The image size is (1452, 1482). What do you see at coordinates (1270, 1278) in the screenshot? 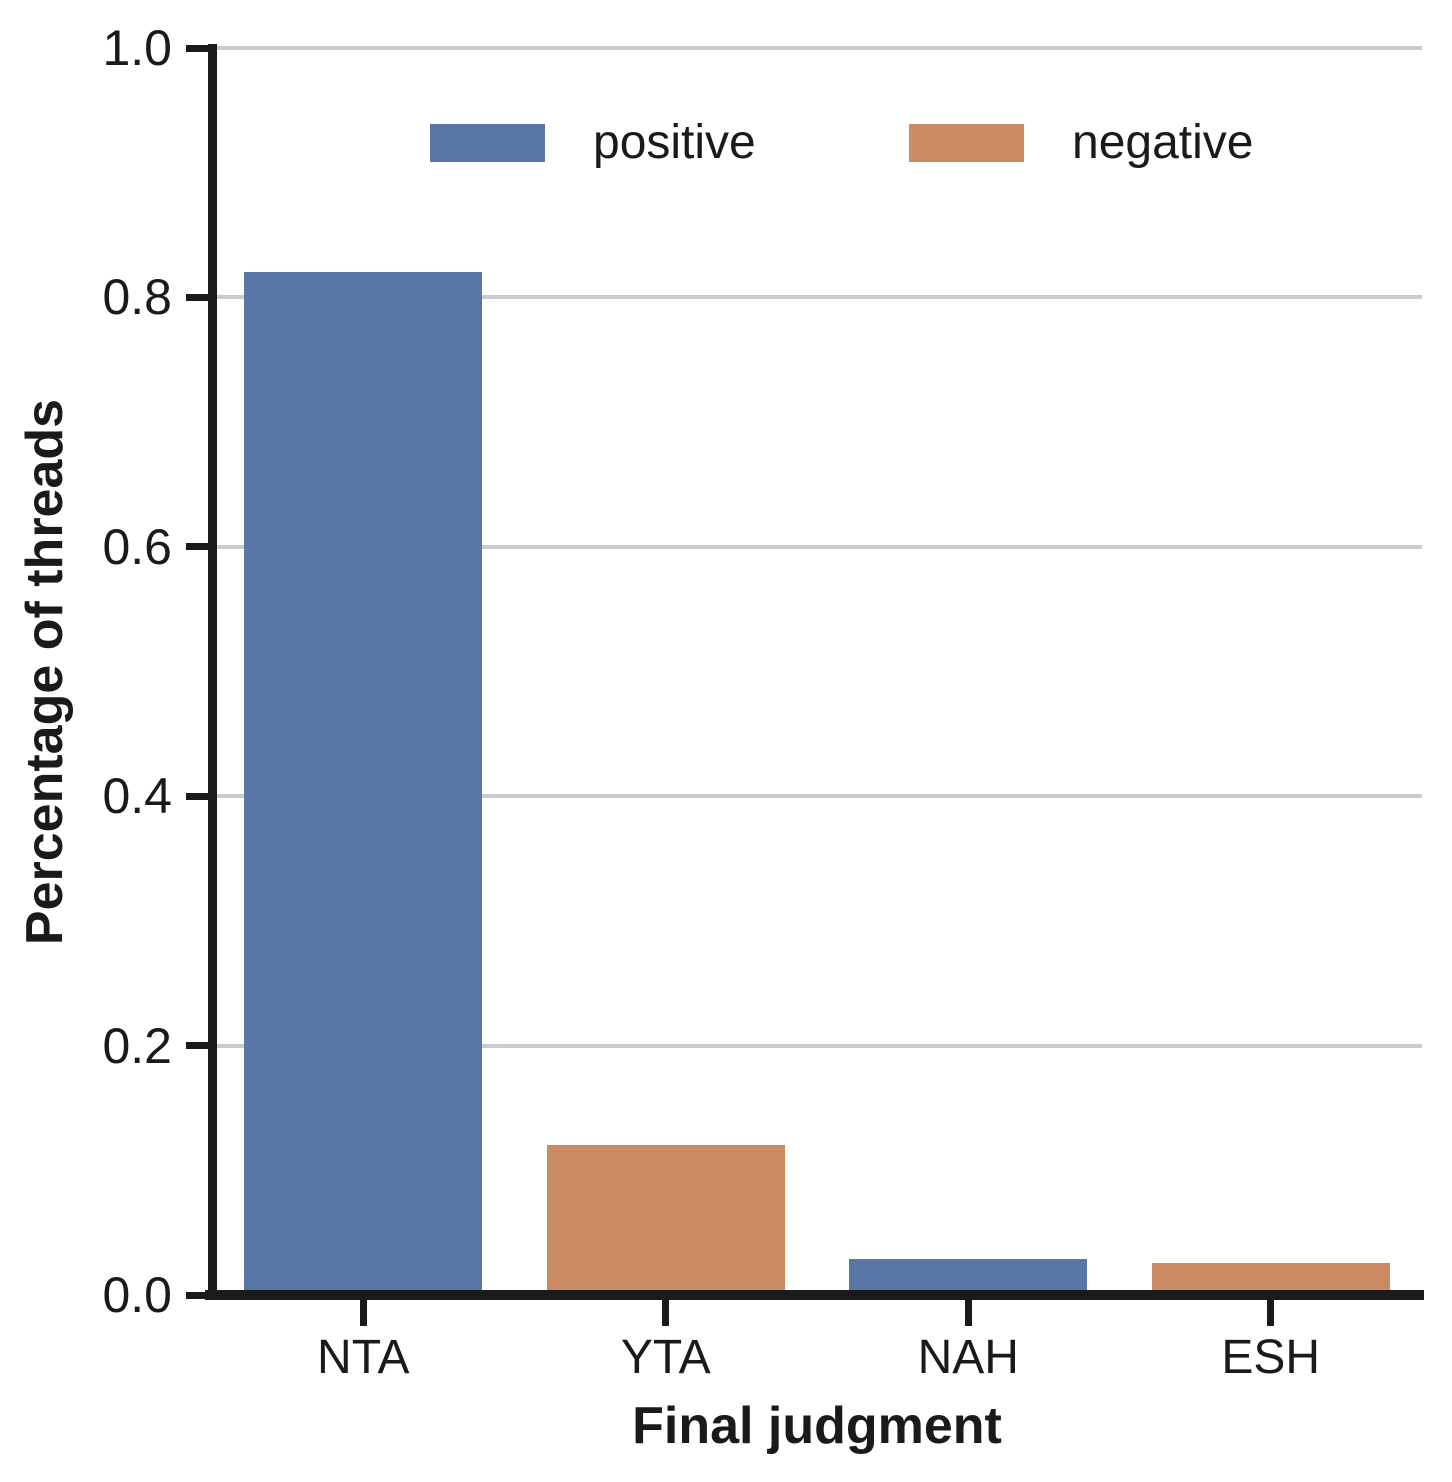
I see `bar-ESH` at bounding box center [1270, 1278].